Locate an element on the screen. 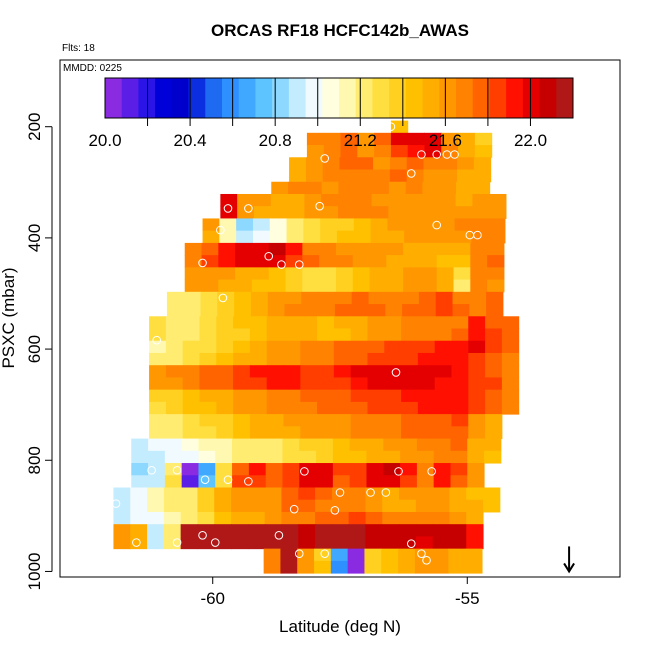 The height and width of the screenshot is (650, 650). colorbar-tick-label: 20.8 is located at coordinates (275, 140).